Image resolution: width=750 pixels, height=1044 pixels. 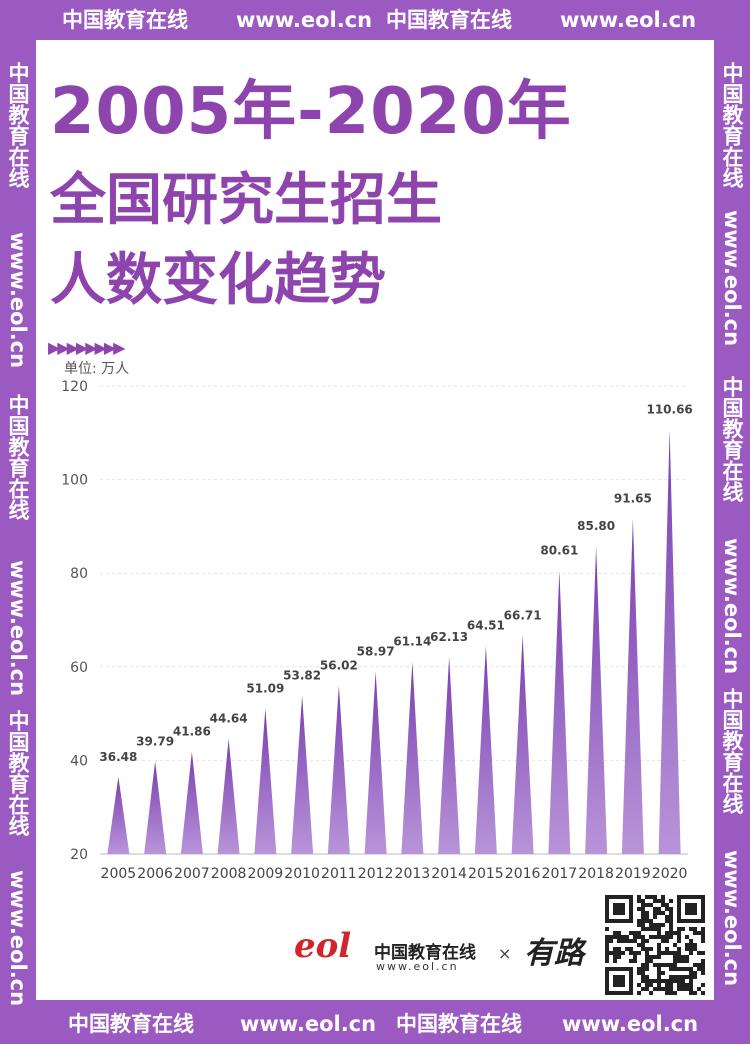 What do you see at coordinates (523, 874) in the screenshot?
I see `x-tick-label-2016: 2016` at bounding box center [523, 874].